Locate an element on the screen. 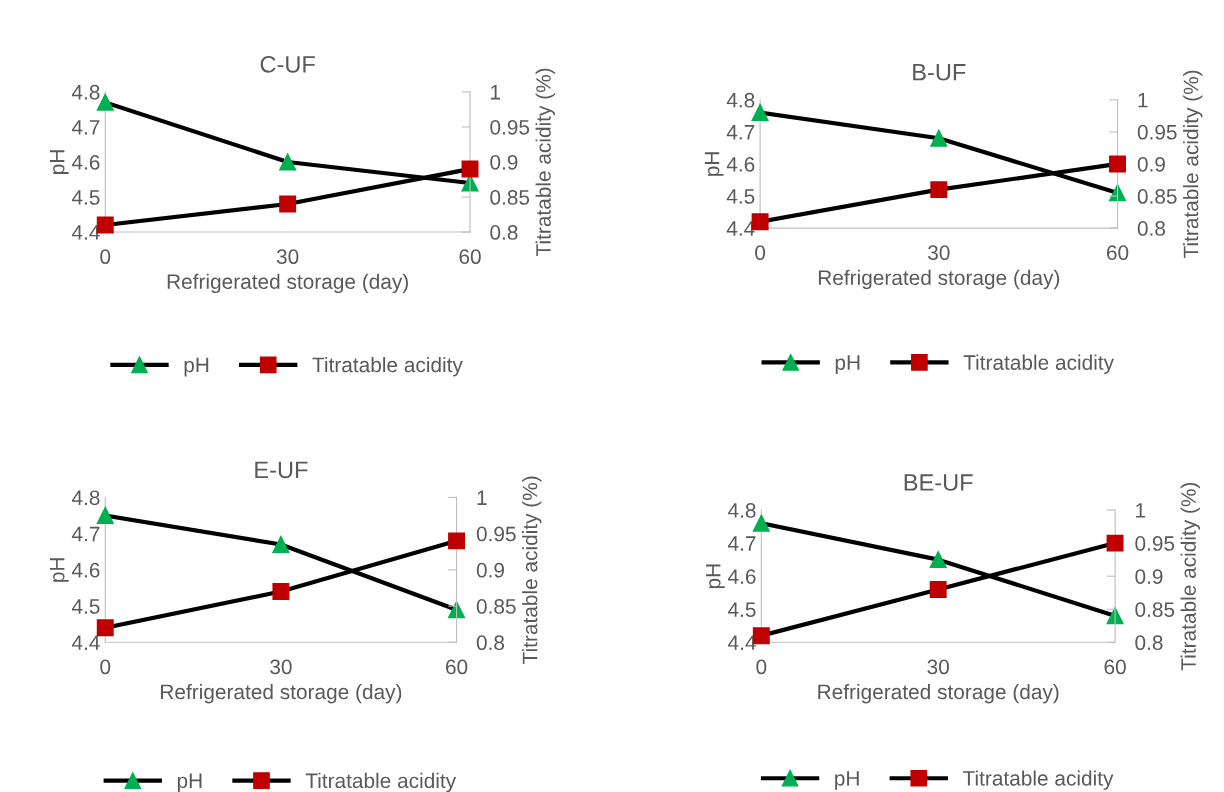 The image size is (1224, 792). chart-title: B-UF is located at coordinates (939, 72).